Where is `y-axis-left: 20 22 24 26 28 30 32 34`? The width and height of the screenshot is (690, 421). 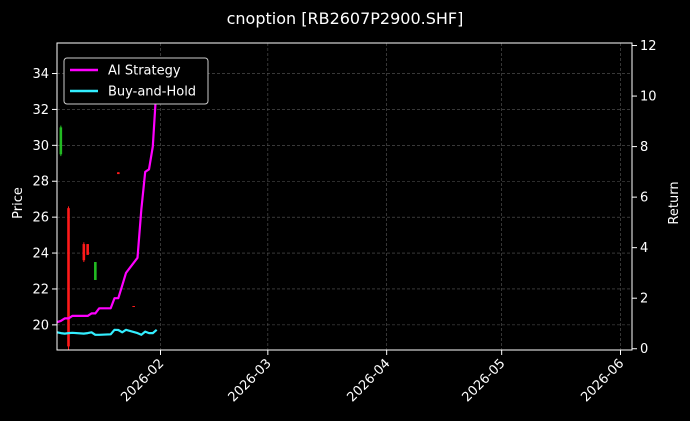 y-axis-left: 20 22 24 26 28 30 32 34 is located at coordinates (44, 200).